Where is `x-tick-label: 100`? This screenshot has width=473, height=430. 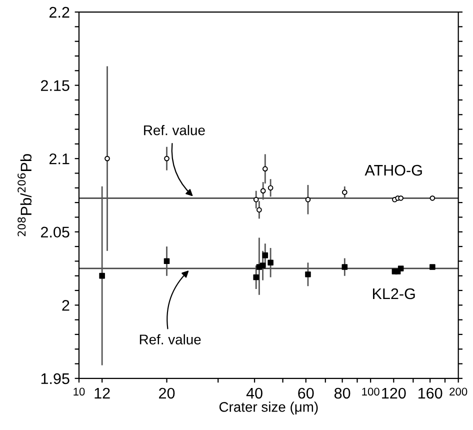
x-tick-label: 100 is located at coordinates (371, 392).